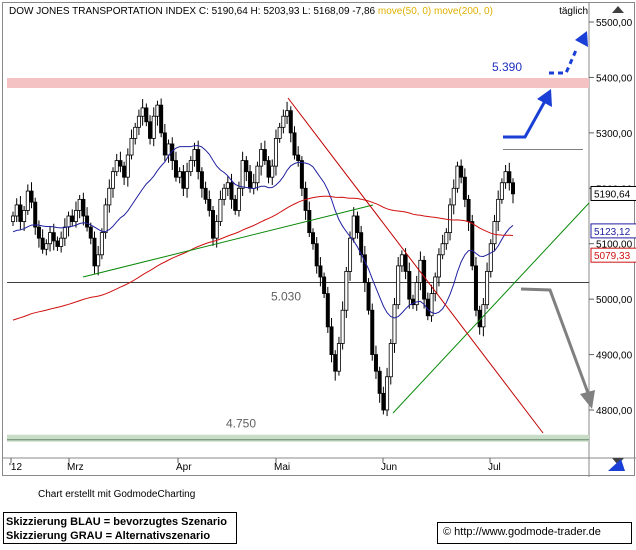  I want to click on blue-scenario-path, so click(525, 119).